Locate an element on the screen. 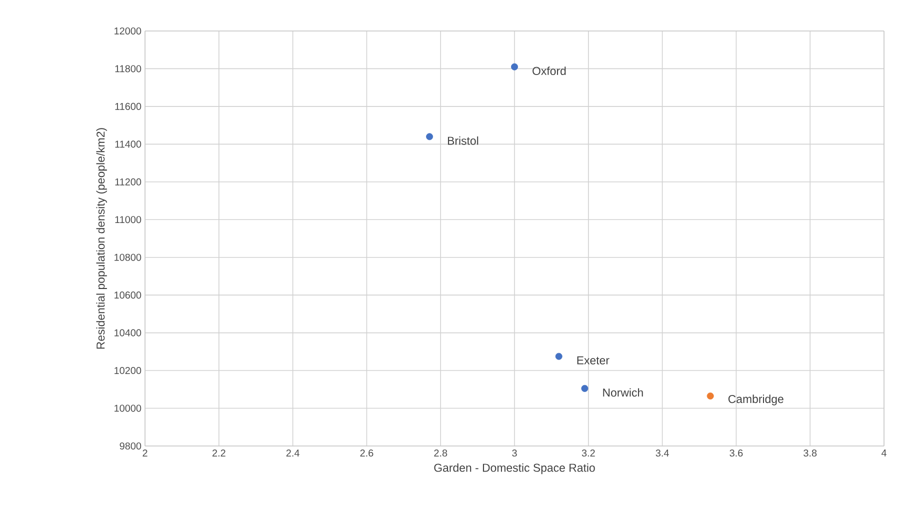 This screenshot has height=532, width=920. x-tick-label: 2 is located at coordinates (145, 453).